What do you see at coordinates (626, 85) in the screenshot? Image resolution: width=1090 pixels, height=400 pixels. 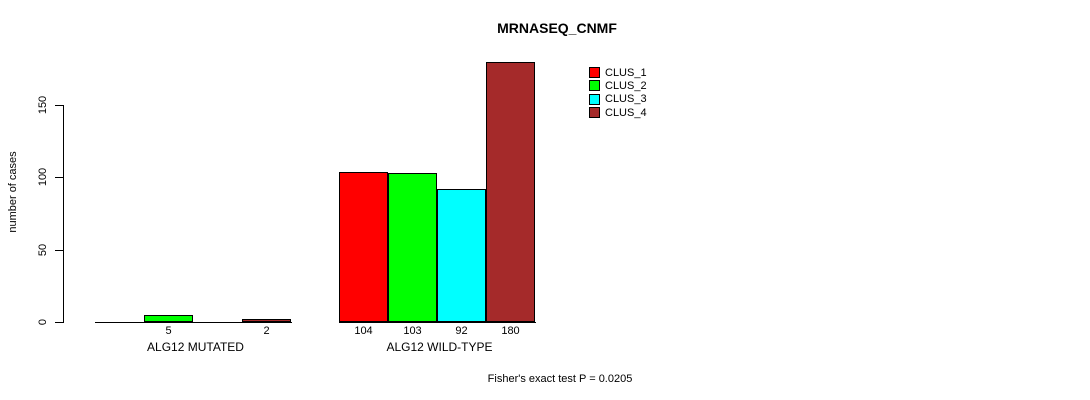 I see `legend-label: CLUS_2` at bounding box center [626, 85].